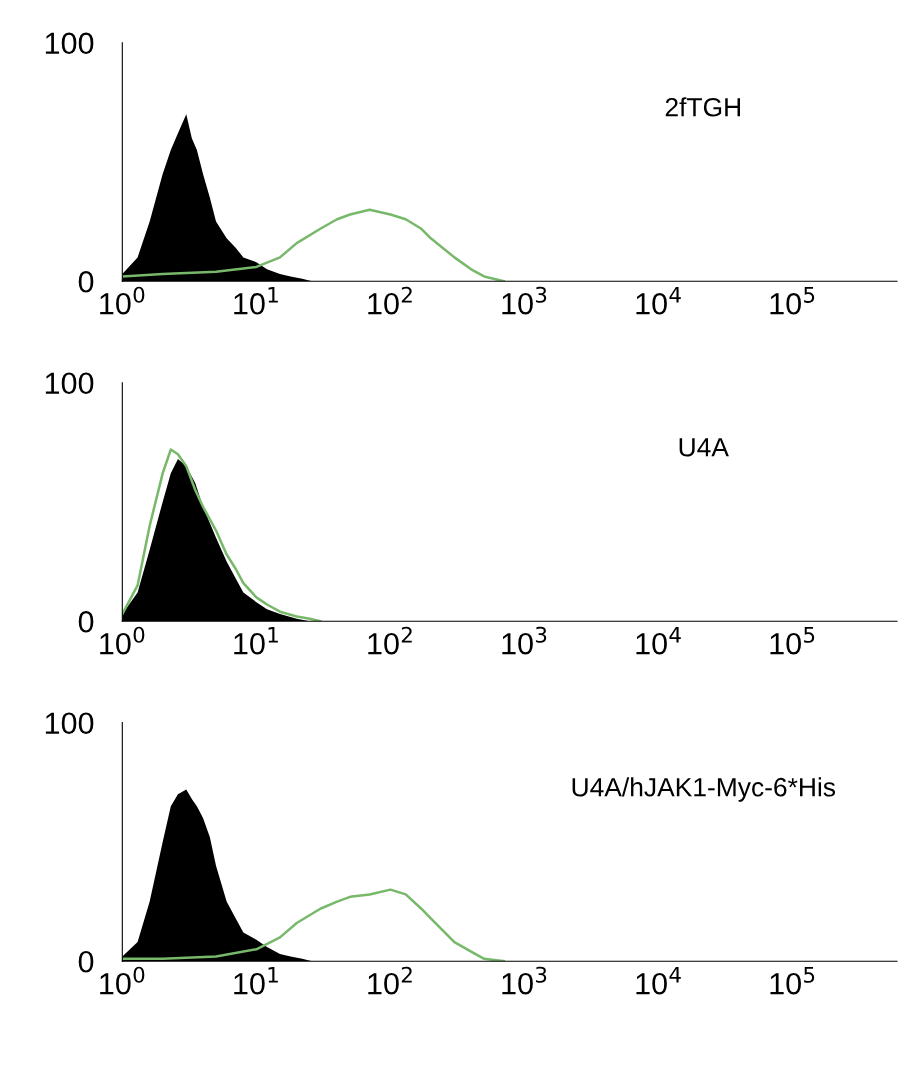 The width and height of the screenshot is (906, 1068). I want to click on annotation: 2fTGH, so click(702, 107).